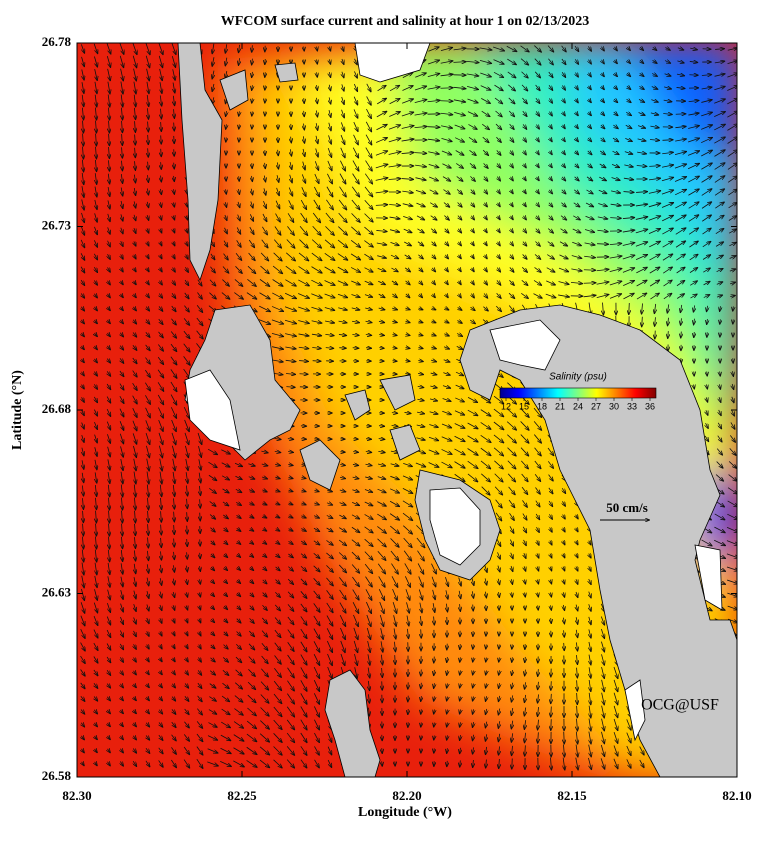  What do you see at coordinates (614, 406) in the screenshot?
I see `colorbar-tick-label: 30` at bounding box center [614, 406].